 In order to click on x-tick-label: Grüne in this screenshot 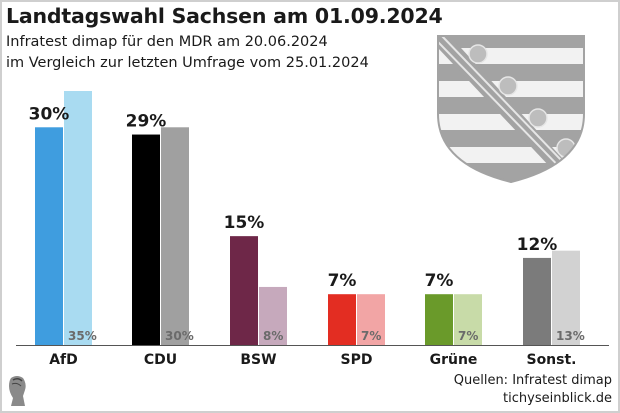, I will do `click(454, 360)`.